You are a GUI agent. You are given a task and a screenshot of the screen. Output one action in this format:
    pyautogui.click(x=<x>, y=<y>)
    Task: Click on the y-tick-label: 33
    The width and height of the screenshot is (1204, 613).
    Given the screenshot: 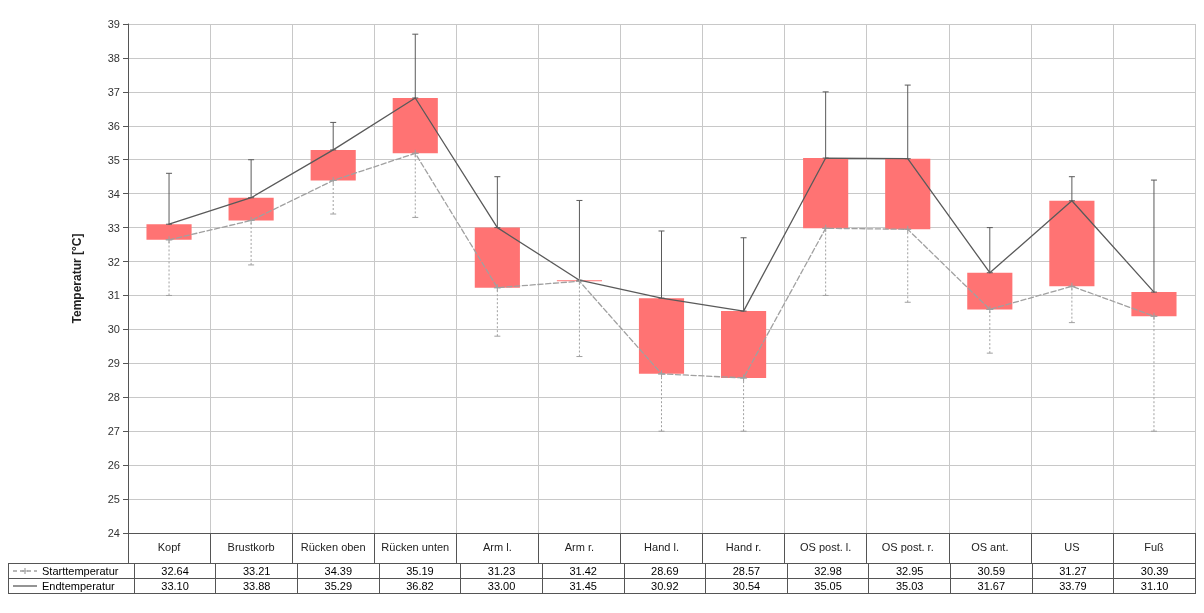 What is the action you would take?
    pyautogui.click(x=113, y=227)
    